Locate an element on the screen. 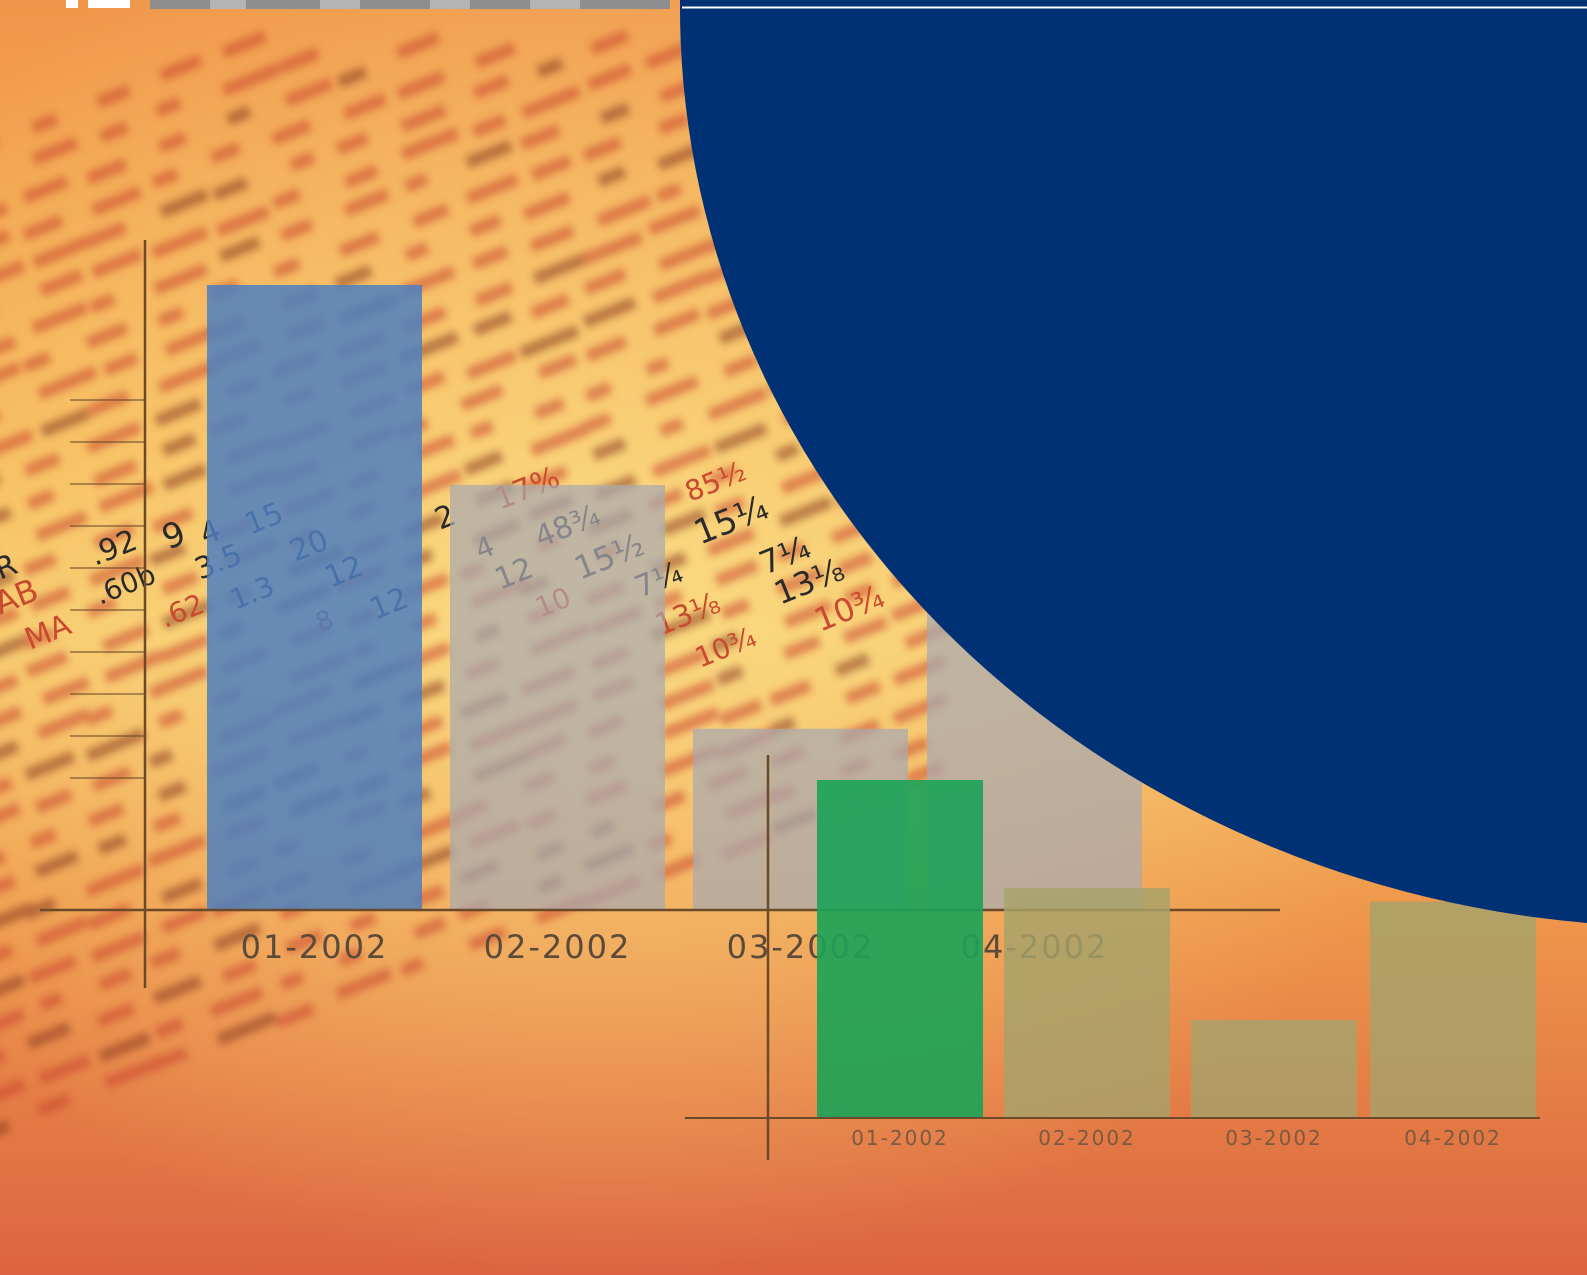 The image size is (1587, 1275). top-band is located at coordinates (410, 4).